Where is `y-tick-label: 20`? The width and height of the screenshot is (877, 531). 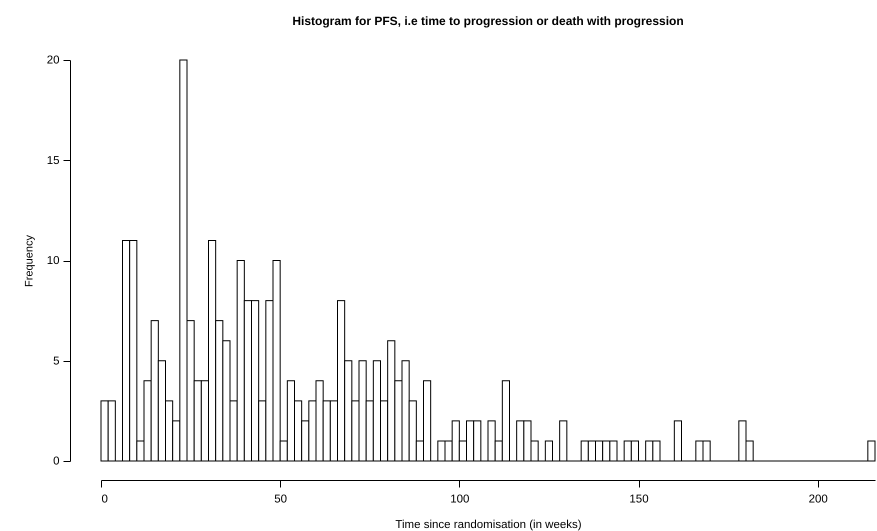
y-tick-label: 20 is located at coordinates (53, 60).